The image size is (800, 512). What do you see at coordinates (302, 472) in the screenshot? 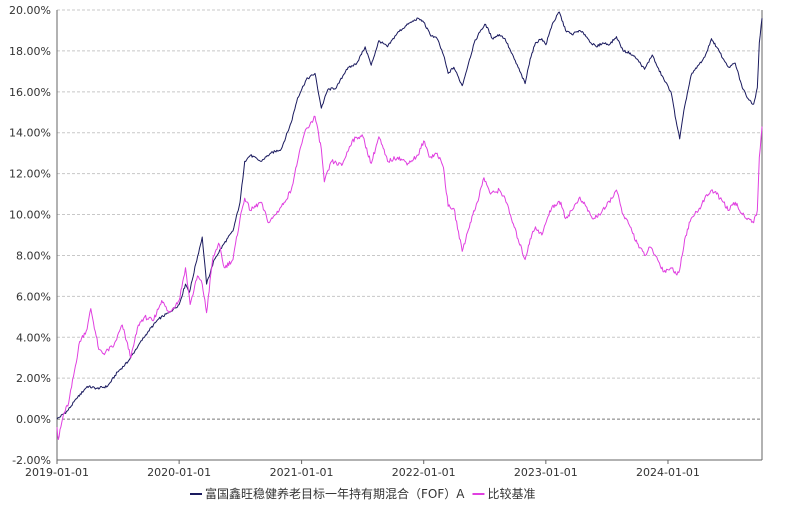
I see `x-tick-label: 2021-01-01` at bounding box center [302, 472].